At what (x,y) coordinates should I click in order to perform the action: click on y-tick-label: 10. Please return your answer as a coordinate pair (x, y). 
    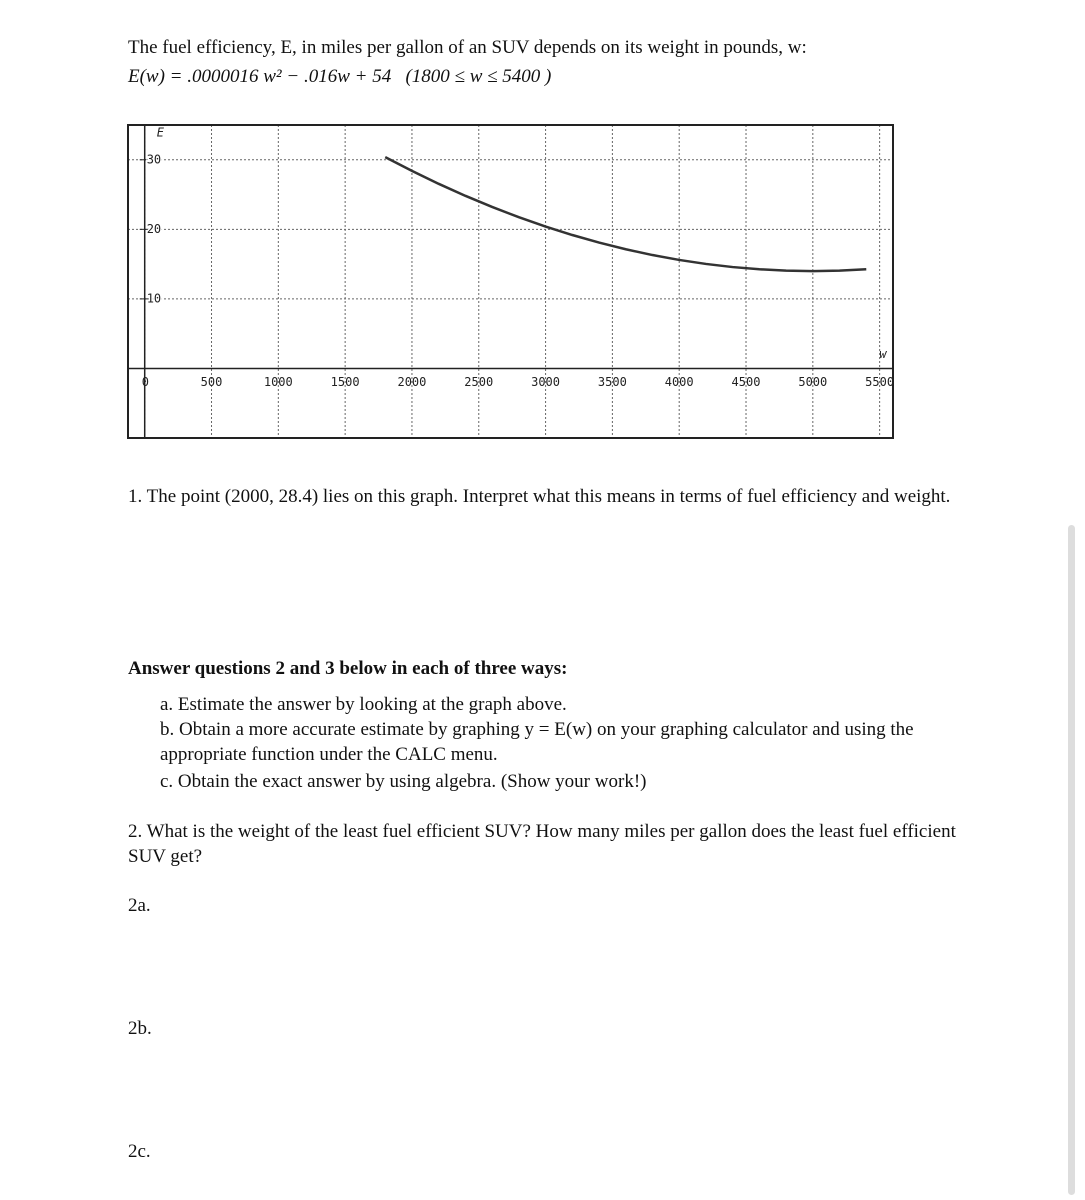
    Looking at the image, I should click on (154, 298).